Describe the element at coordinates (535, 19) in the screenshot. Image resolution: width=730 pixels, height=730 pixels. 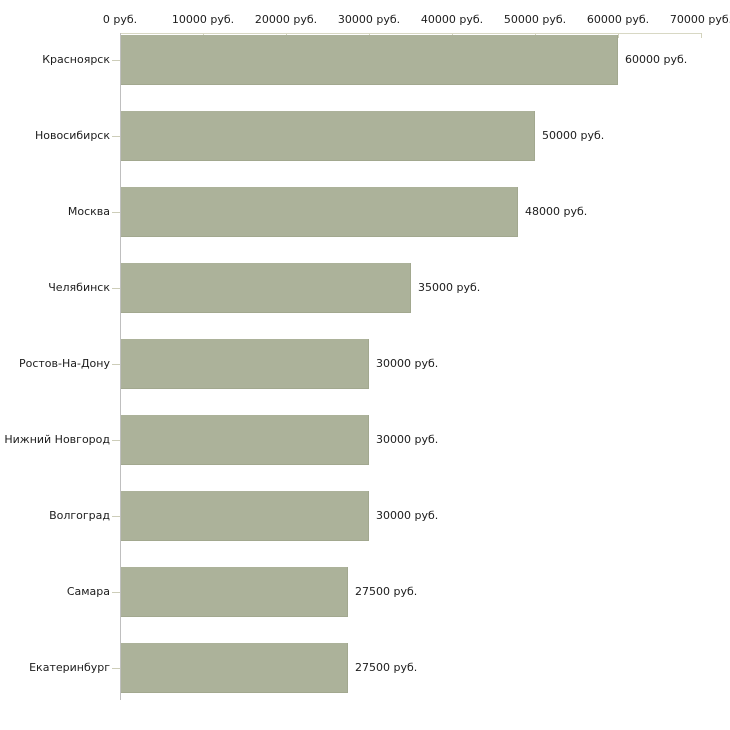
I see `x-tick-label: 50000 руб.` at that location.